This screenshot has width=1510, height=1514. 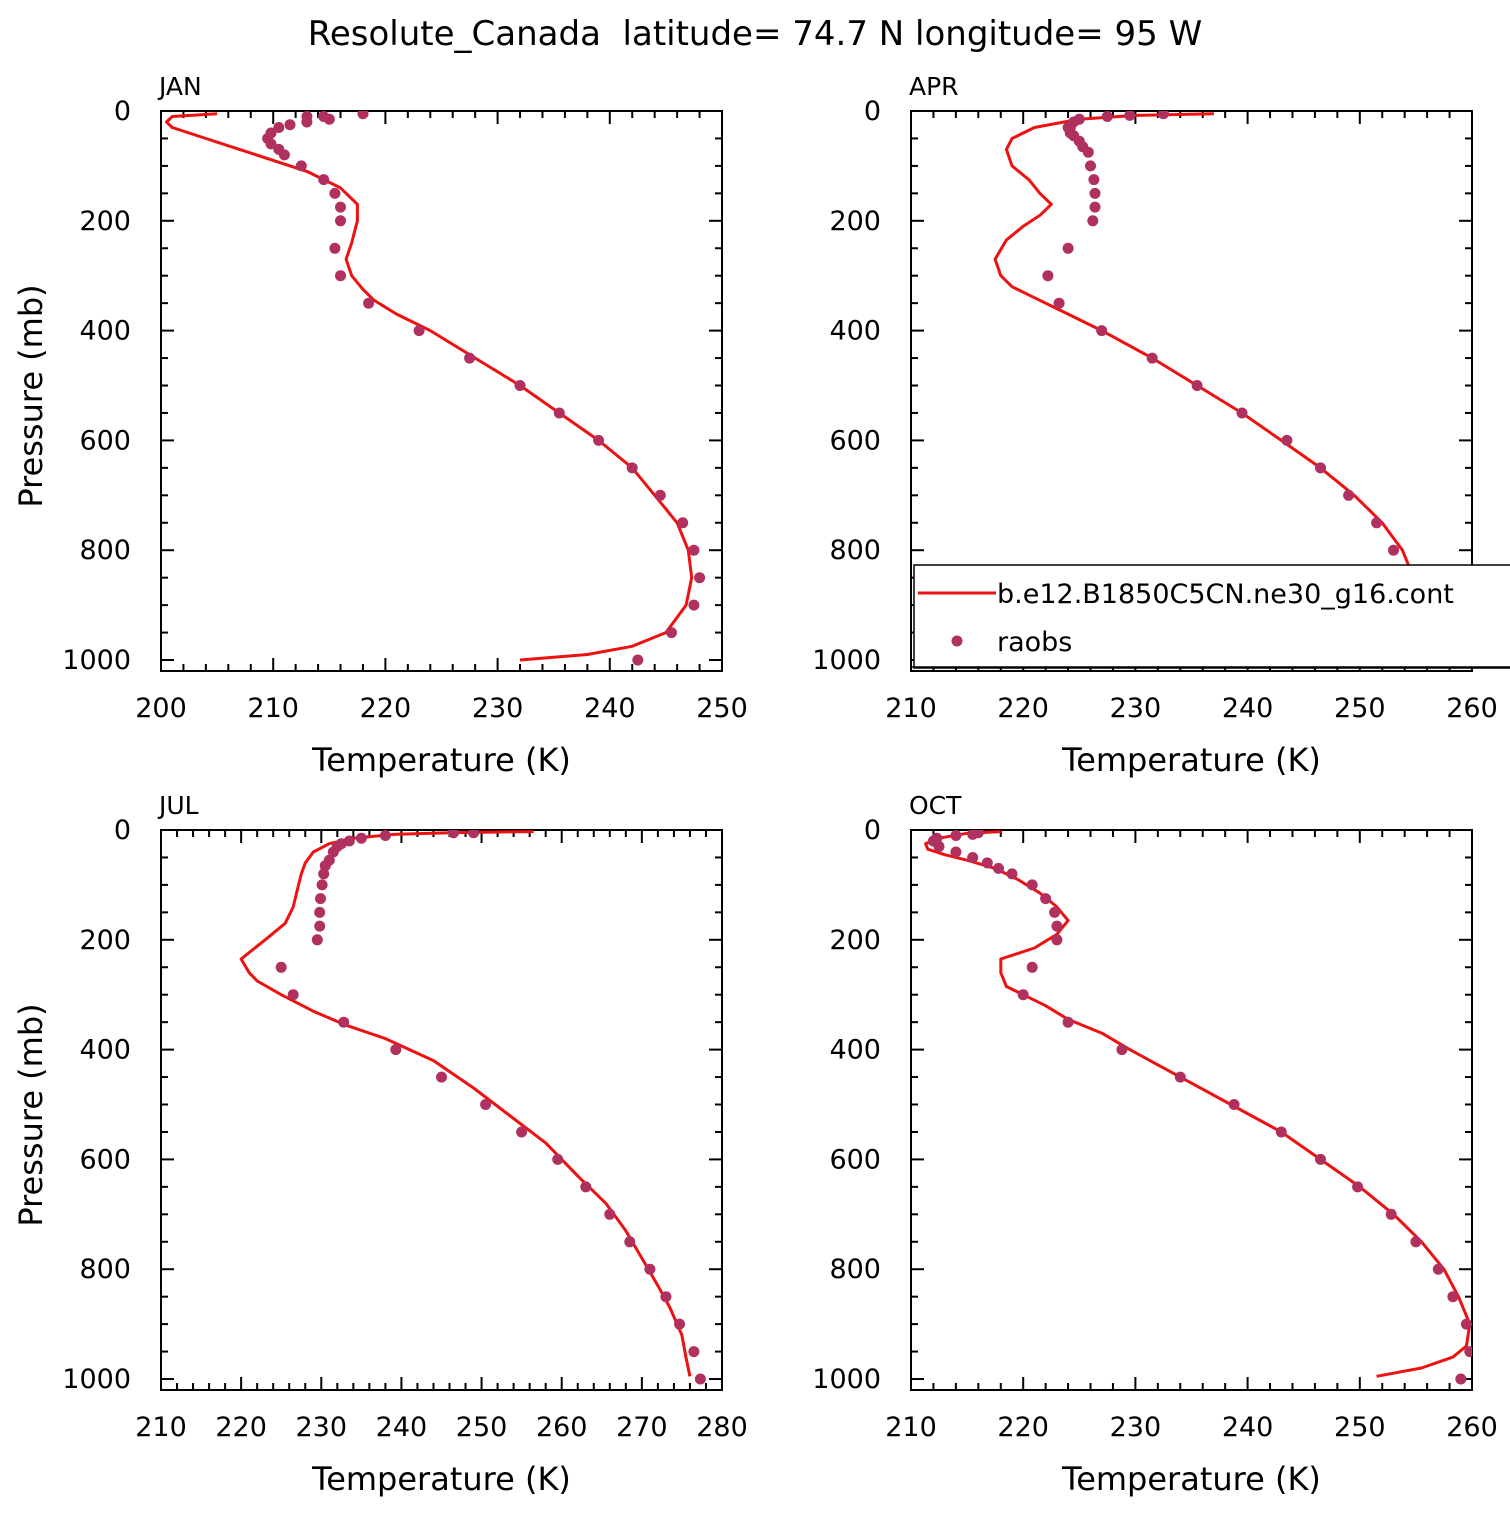 I want to click on x-tick-label: 270, so click(x=642, y=1427).